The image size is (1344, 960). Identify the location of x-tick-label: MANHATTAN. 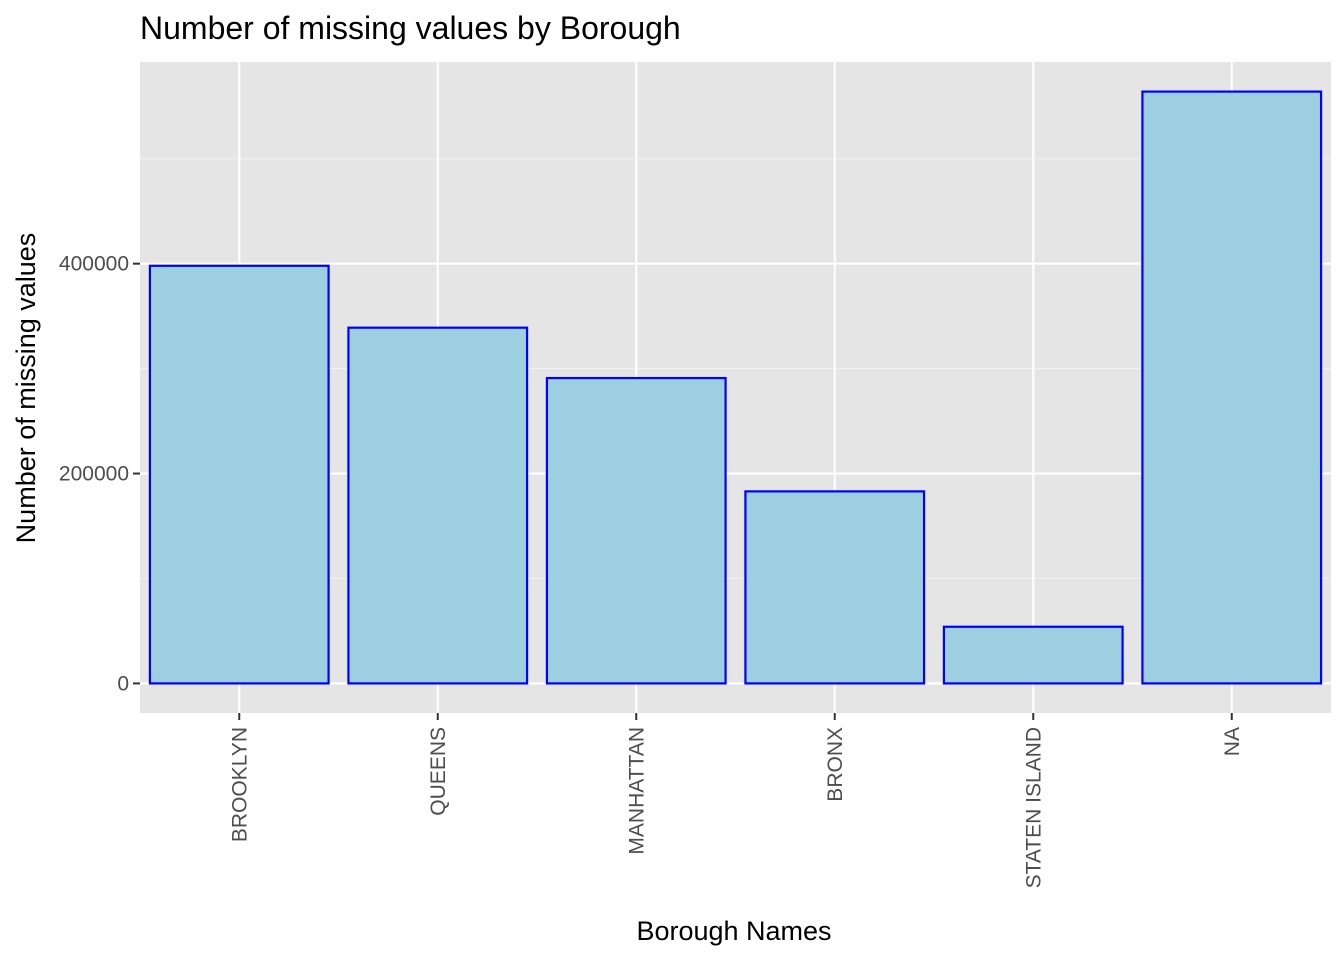
(636, 791).